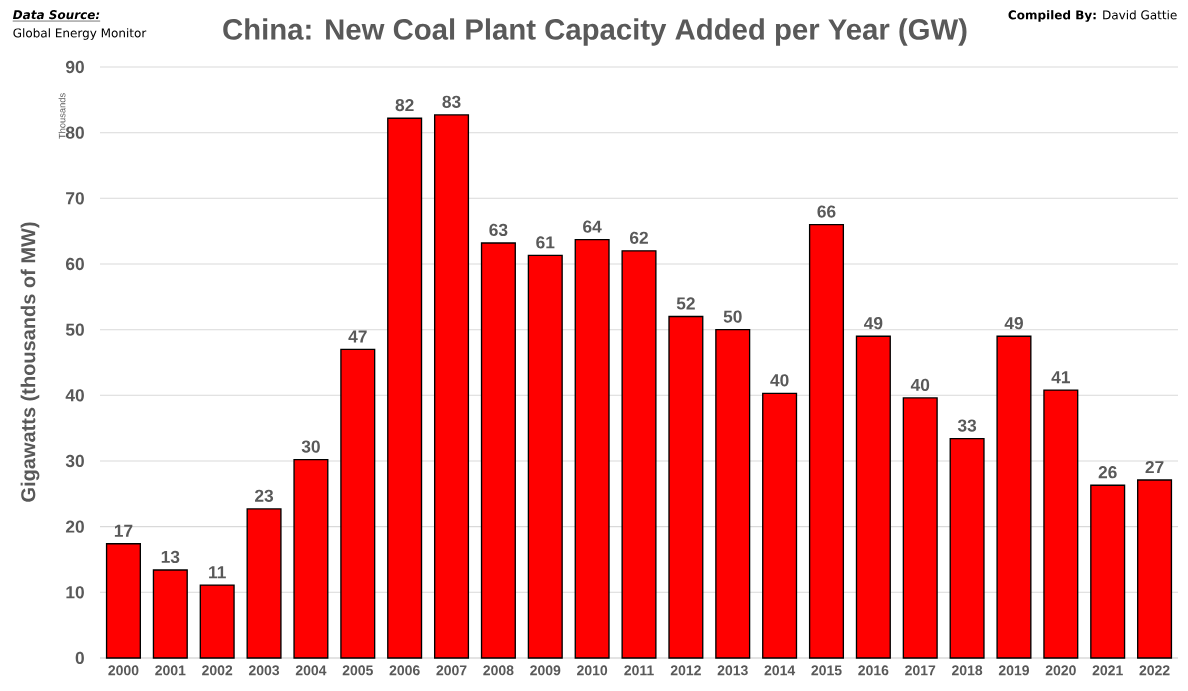  I want to click on y-tick-label: 20, so click(74, 526).